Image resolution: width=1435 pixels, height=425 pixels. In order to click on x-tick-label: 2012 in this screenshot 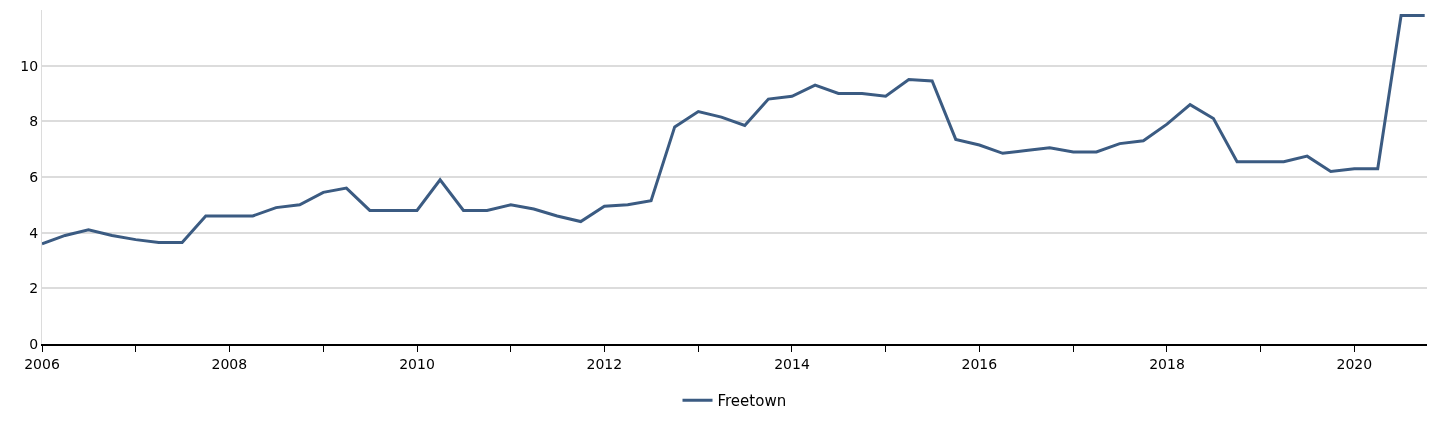, I will do `click(604, 363)`.